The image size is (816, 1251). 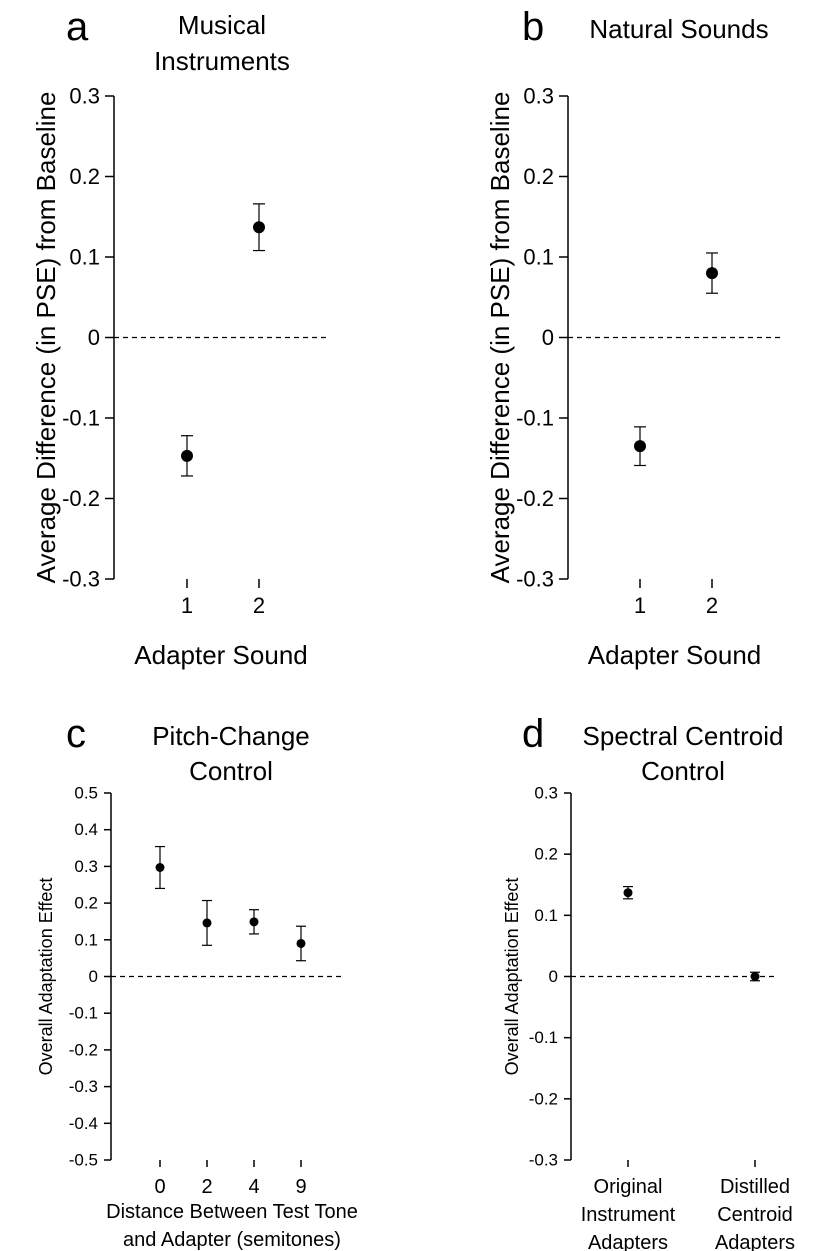 What do you see at coordinates (86, 793) in the screenshot?
I see `y-tick-label: 0.5` at bounding box center [86, 793].